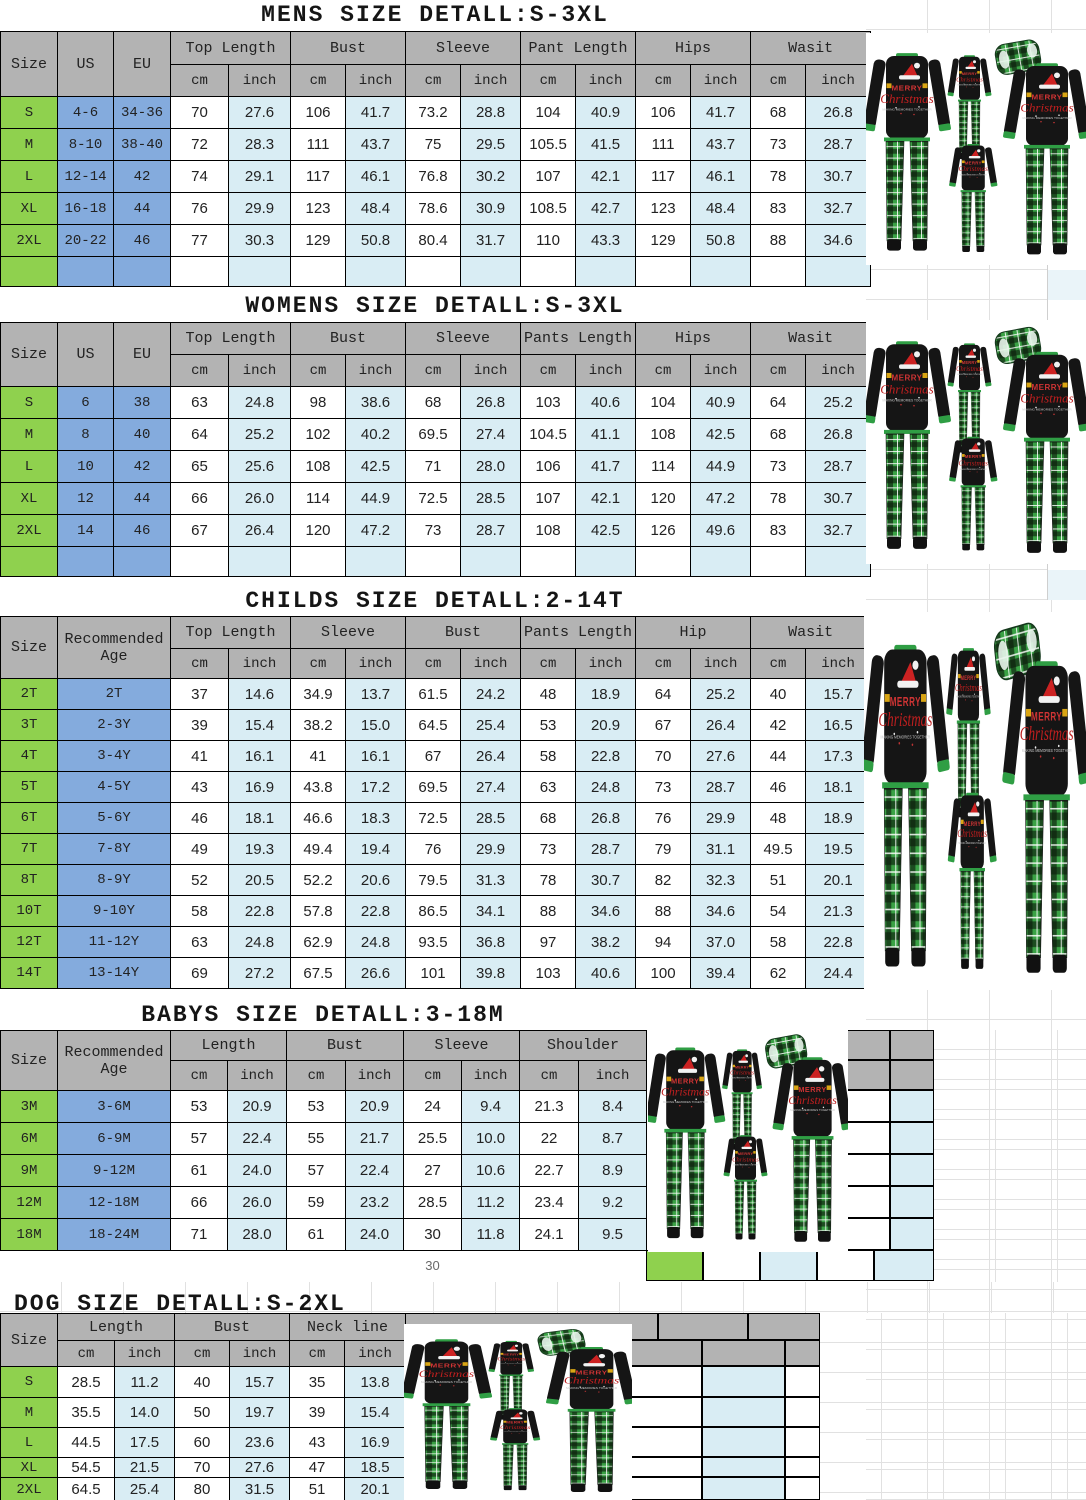 The image size is (1086, 1500). I want to click on value-cell: 110, so click(548, 240).